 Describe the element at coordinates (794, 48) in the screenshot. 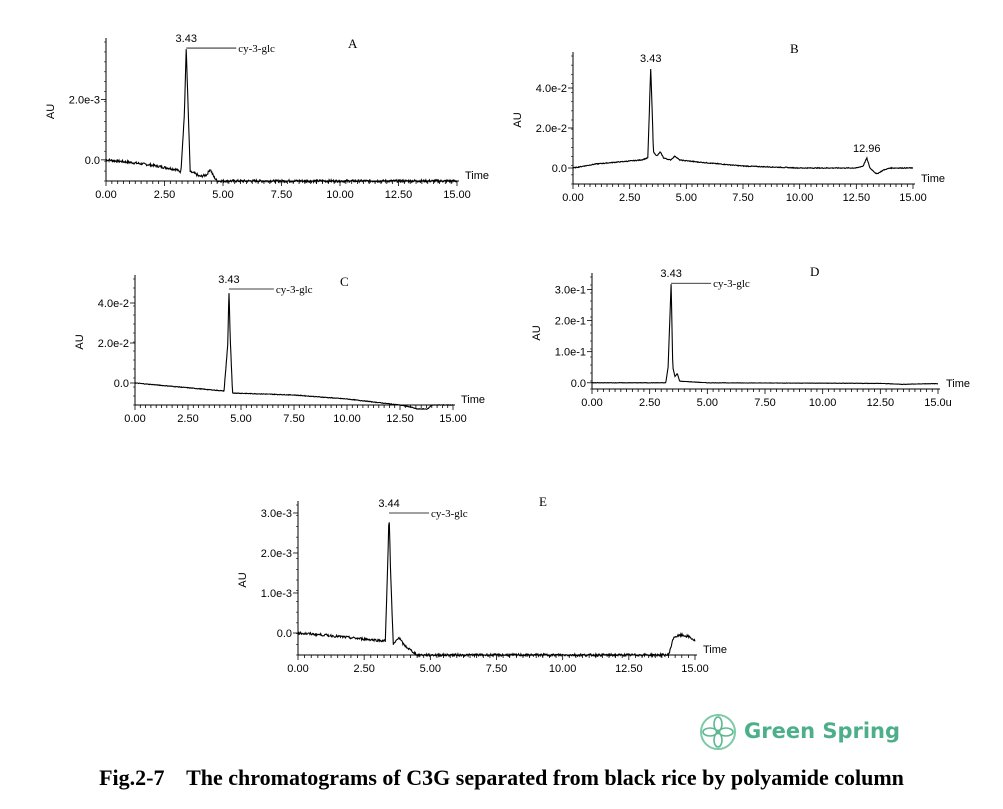

I see `panel-label: B` at that location.